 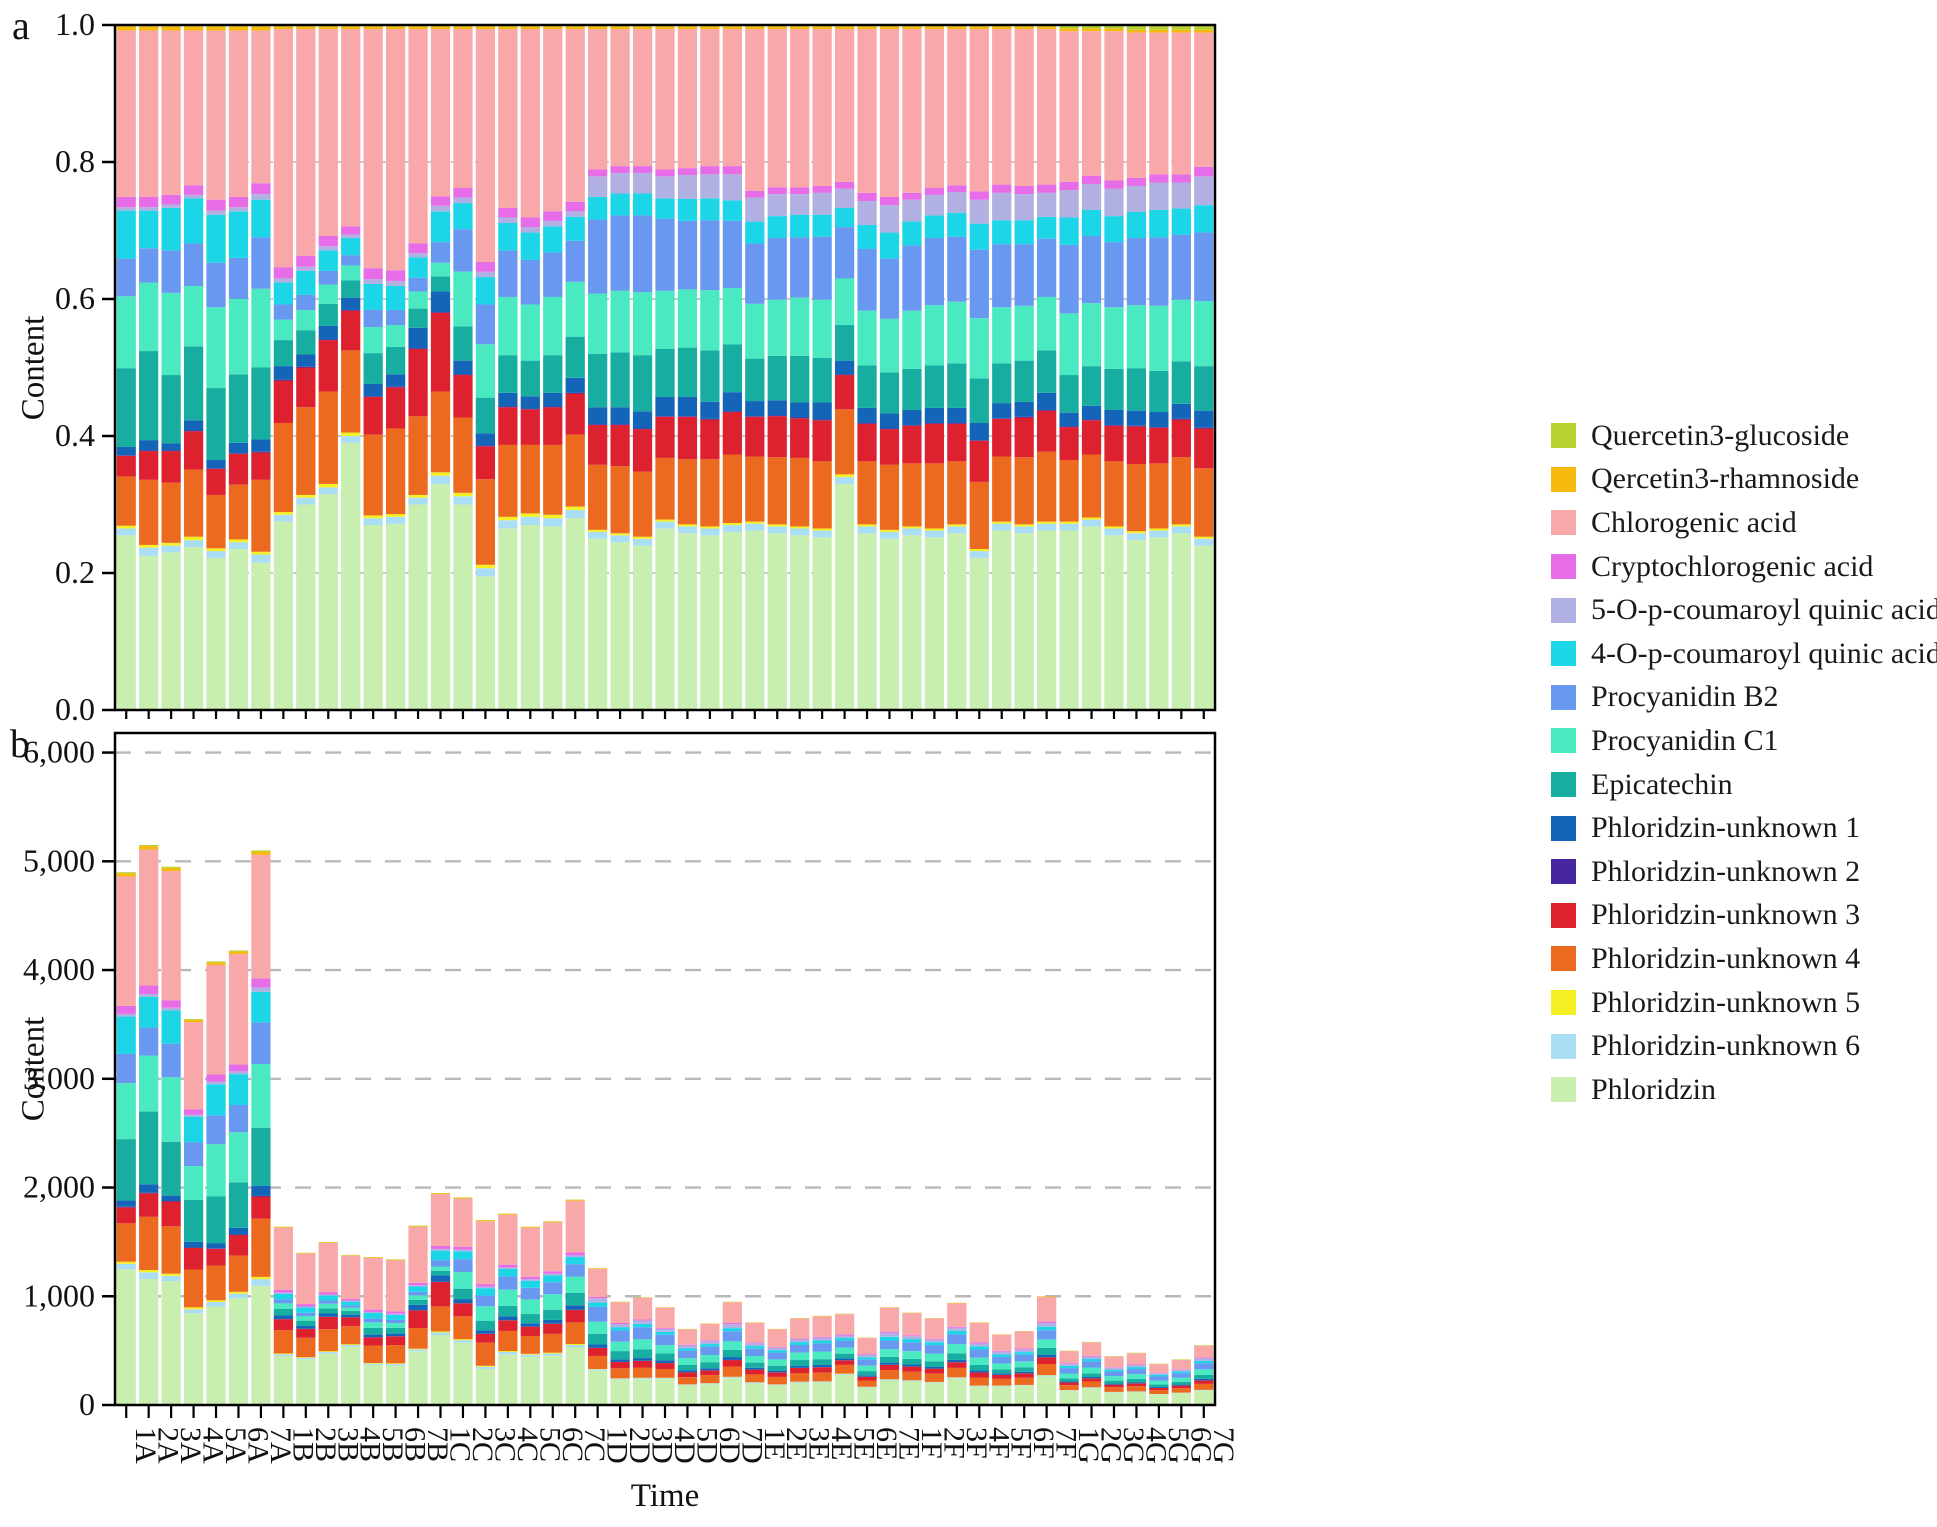 I want to click on x-category-label: 6G, so click(x=1200, y=1445).